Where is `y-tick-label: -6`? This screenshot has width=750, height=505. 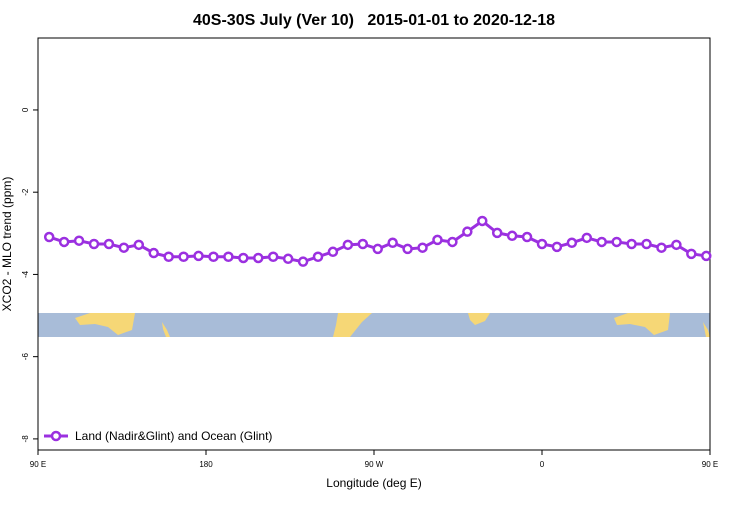 y-tick-label: -6 is located at coordinates (25, 357).